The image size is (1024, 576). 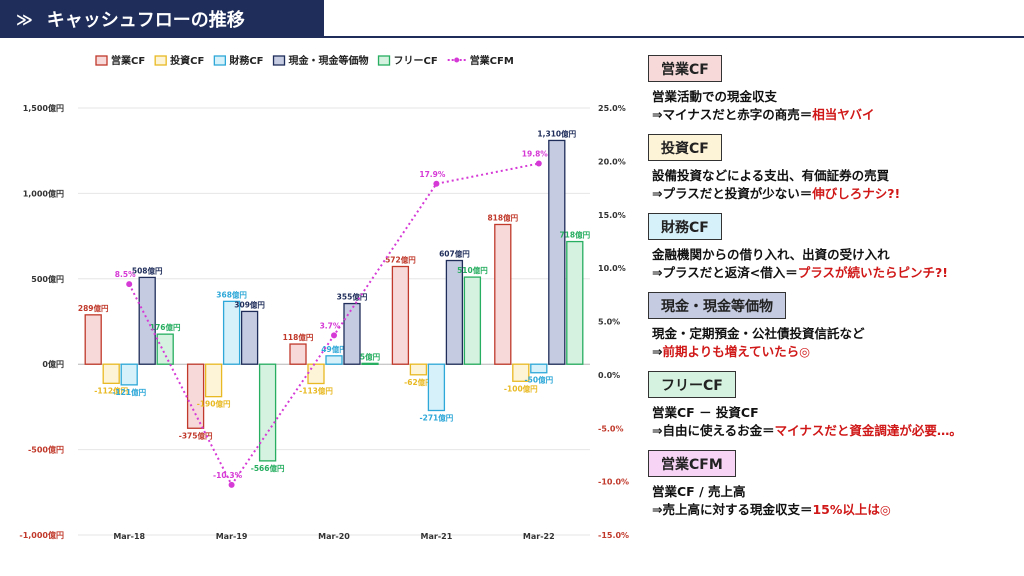 I want to click on bar-data-label: -100億円, so click(x=521, y=388).